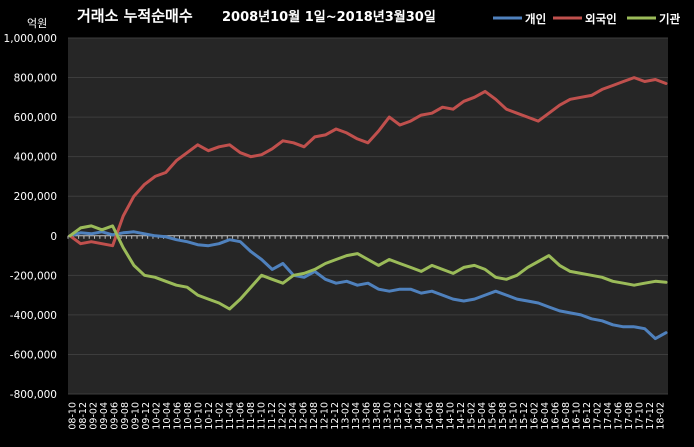 This screenshot has height=447, width=694. Describe the element at coordinates (283, 416) in the screenshot. I see `x-tick-label: 12-02` at that location.